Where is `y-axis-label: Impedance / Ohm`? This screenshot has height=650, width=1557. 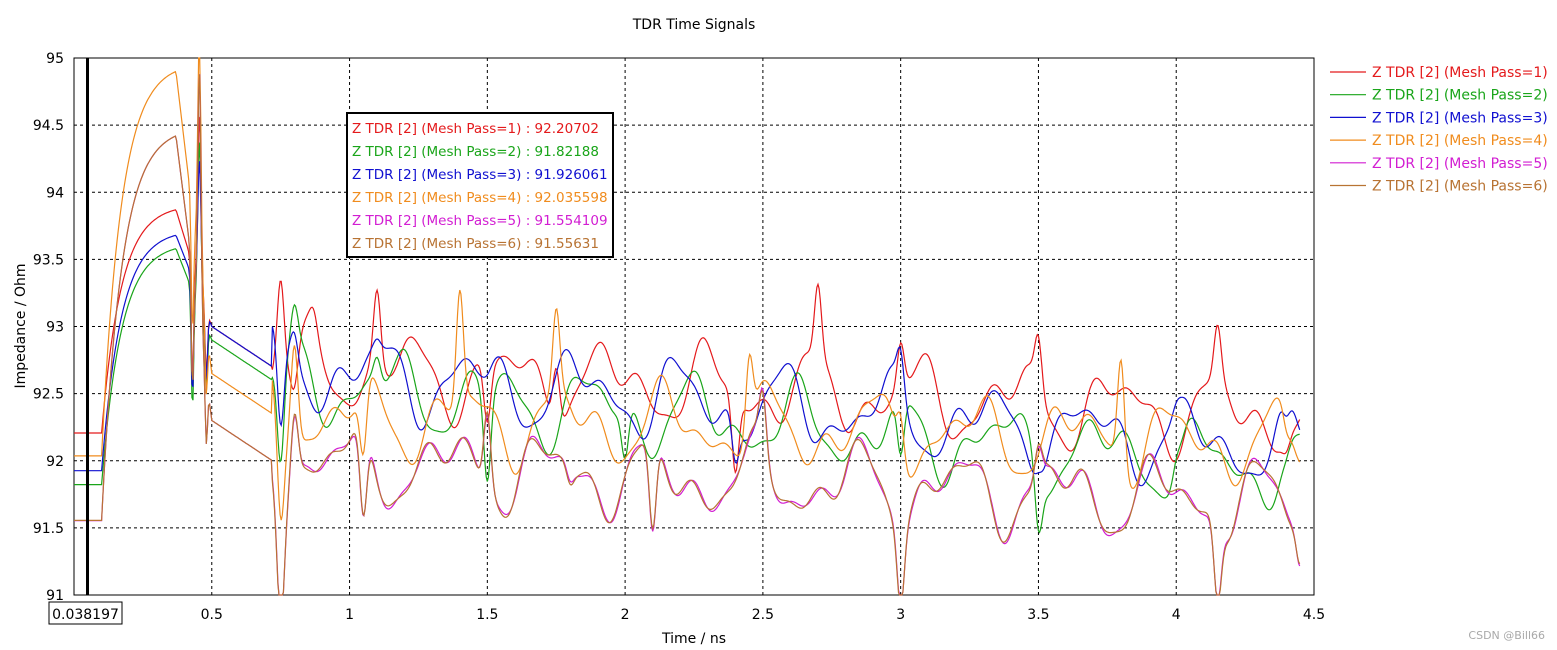
y-axis-label: Impedance / Ohm is located at coordinates (21, 325).